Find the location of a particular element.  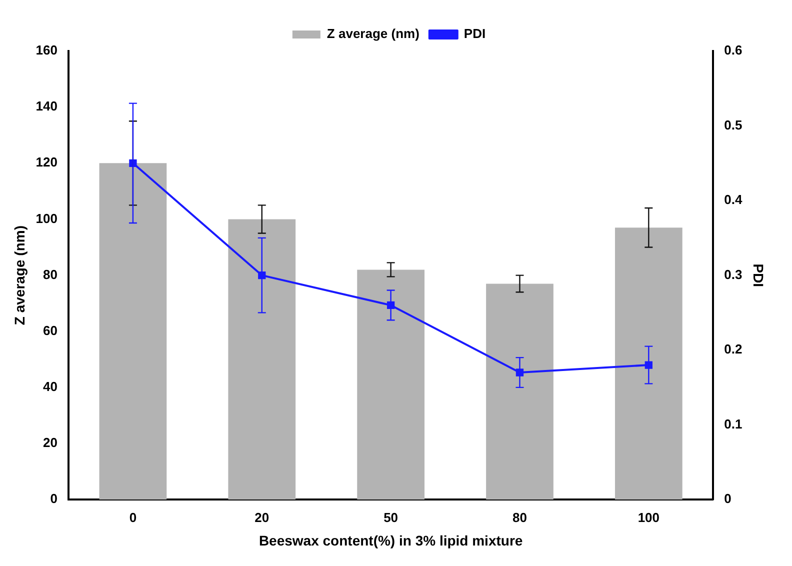

y-tick-label: 140 is located at coordinates (47, 106).